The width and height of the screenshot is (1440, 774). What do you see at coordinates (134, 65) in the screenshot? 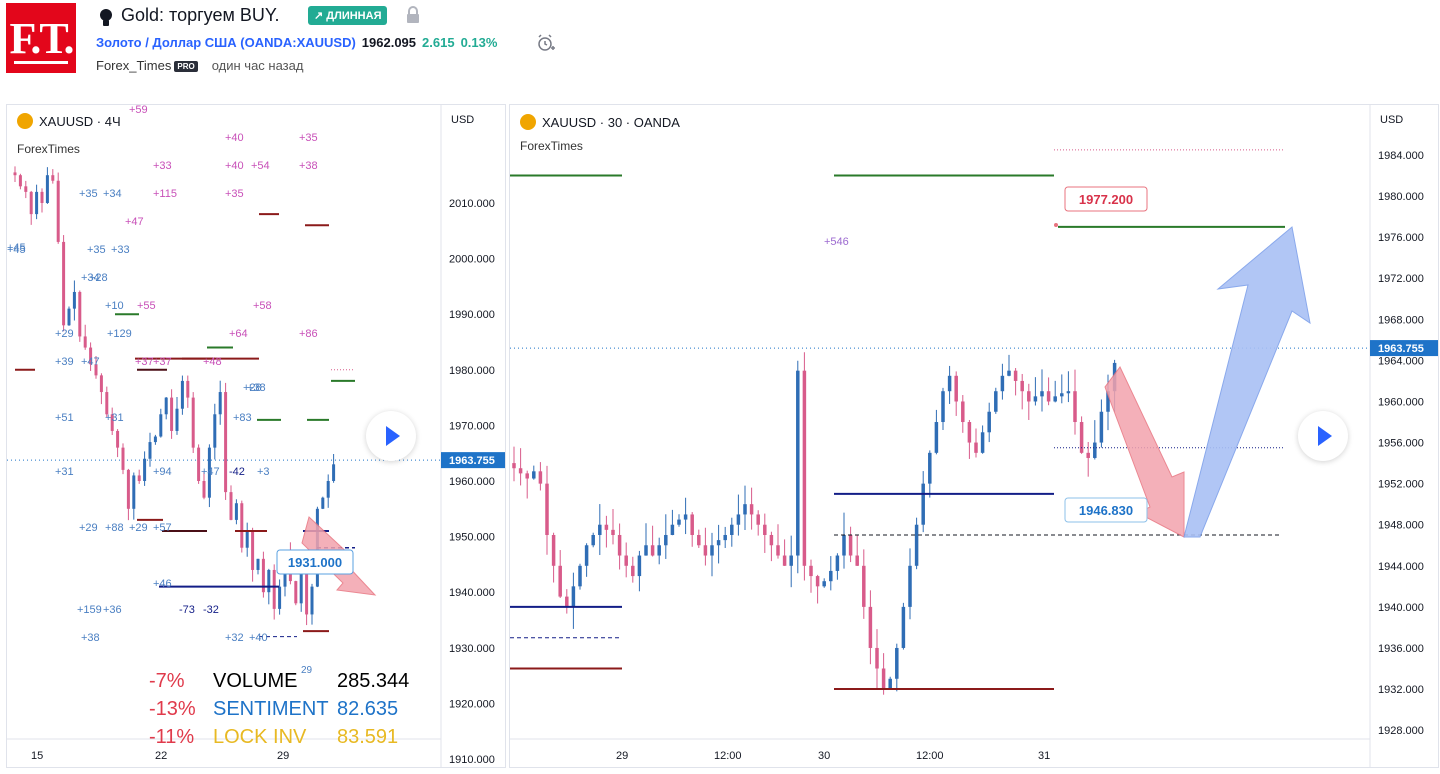
I see `author-name: Forex_Times` at bounding box center [134, 65].